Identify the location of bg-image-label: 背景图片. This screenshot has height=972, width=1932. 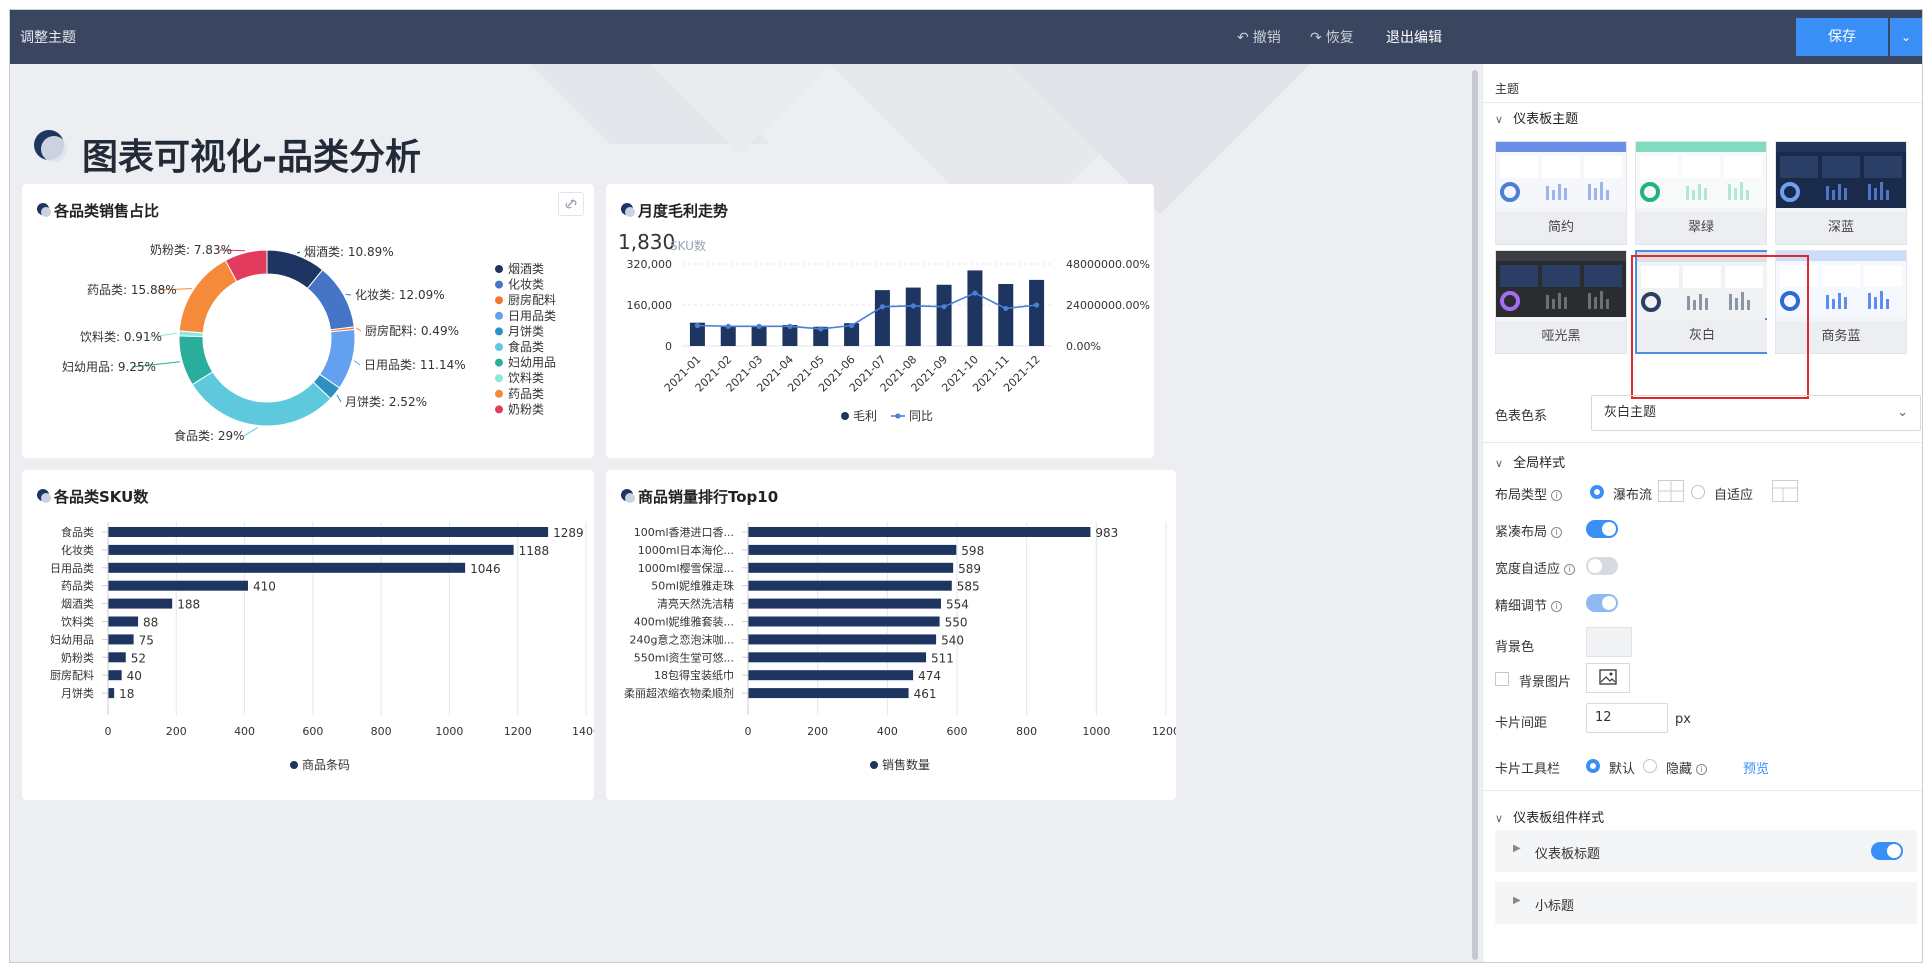
(1545, 682).